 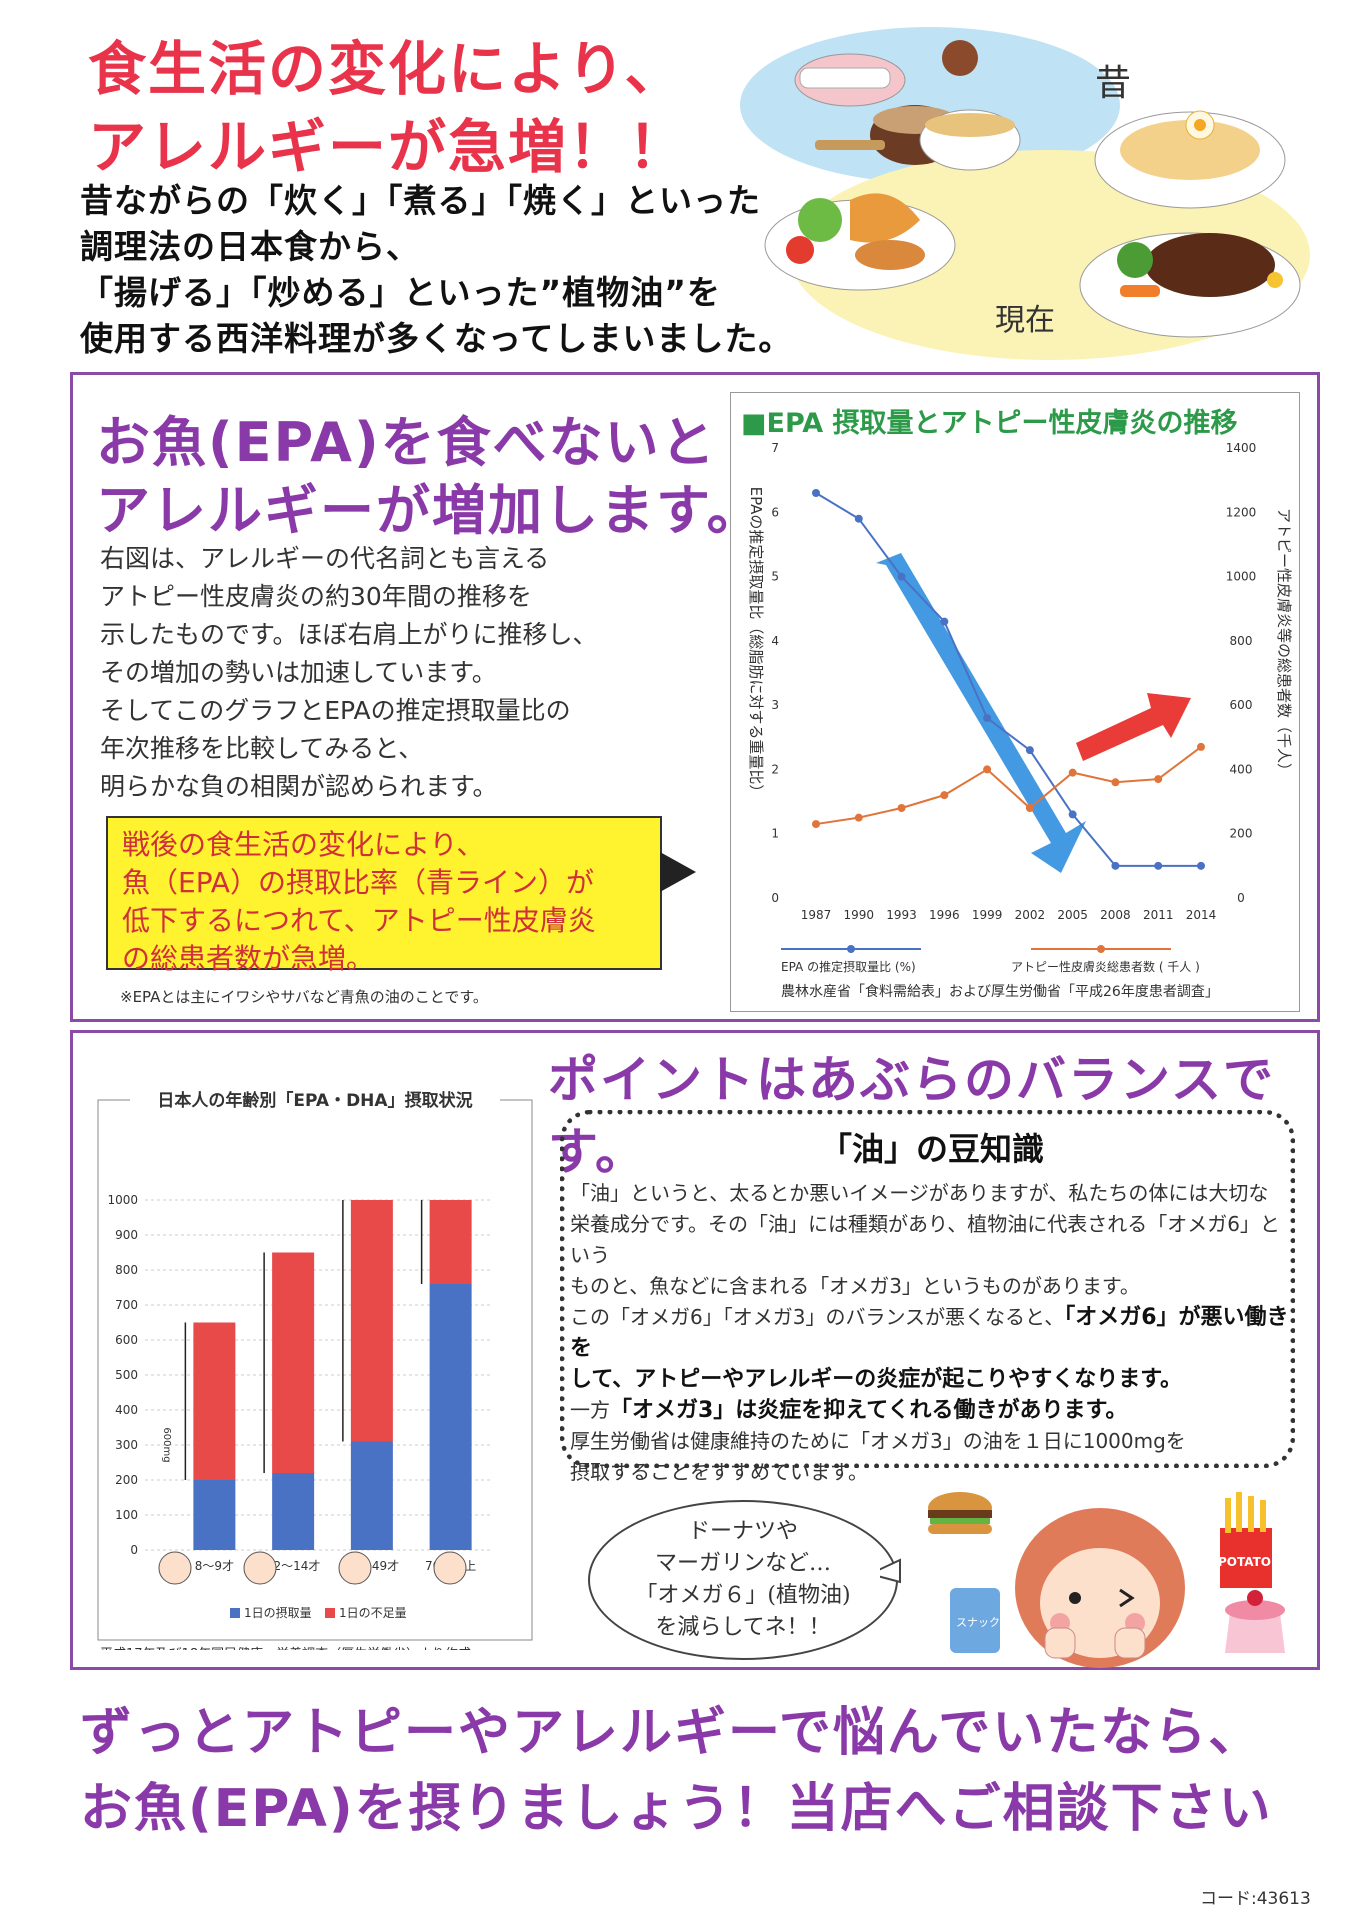 What do you see at coordinates (214, 1566) in the screenshot?
I see `x-tick: 8～9才` at bounding box center [214, 1566].